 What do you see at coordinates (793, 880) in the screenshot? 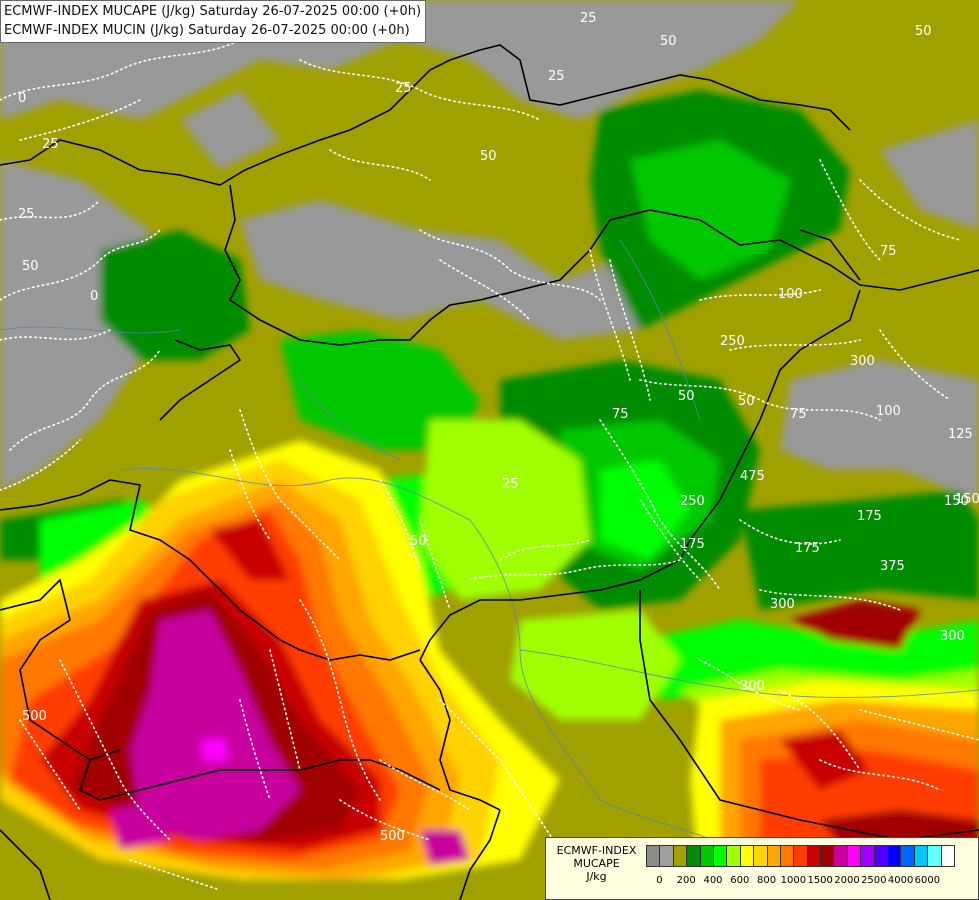
I see `legend-tick-label: 1000` at bounding box center [793, 880].